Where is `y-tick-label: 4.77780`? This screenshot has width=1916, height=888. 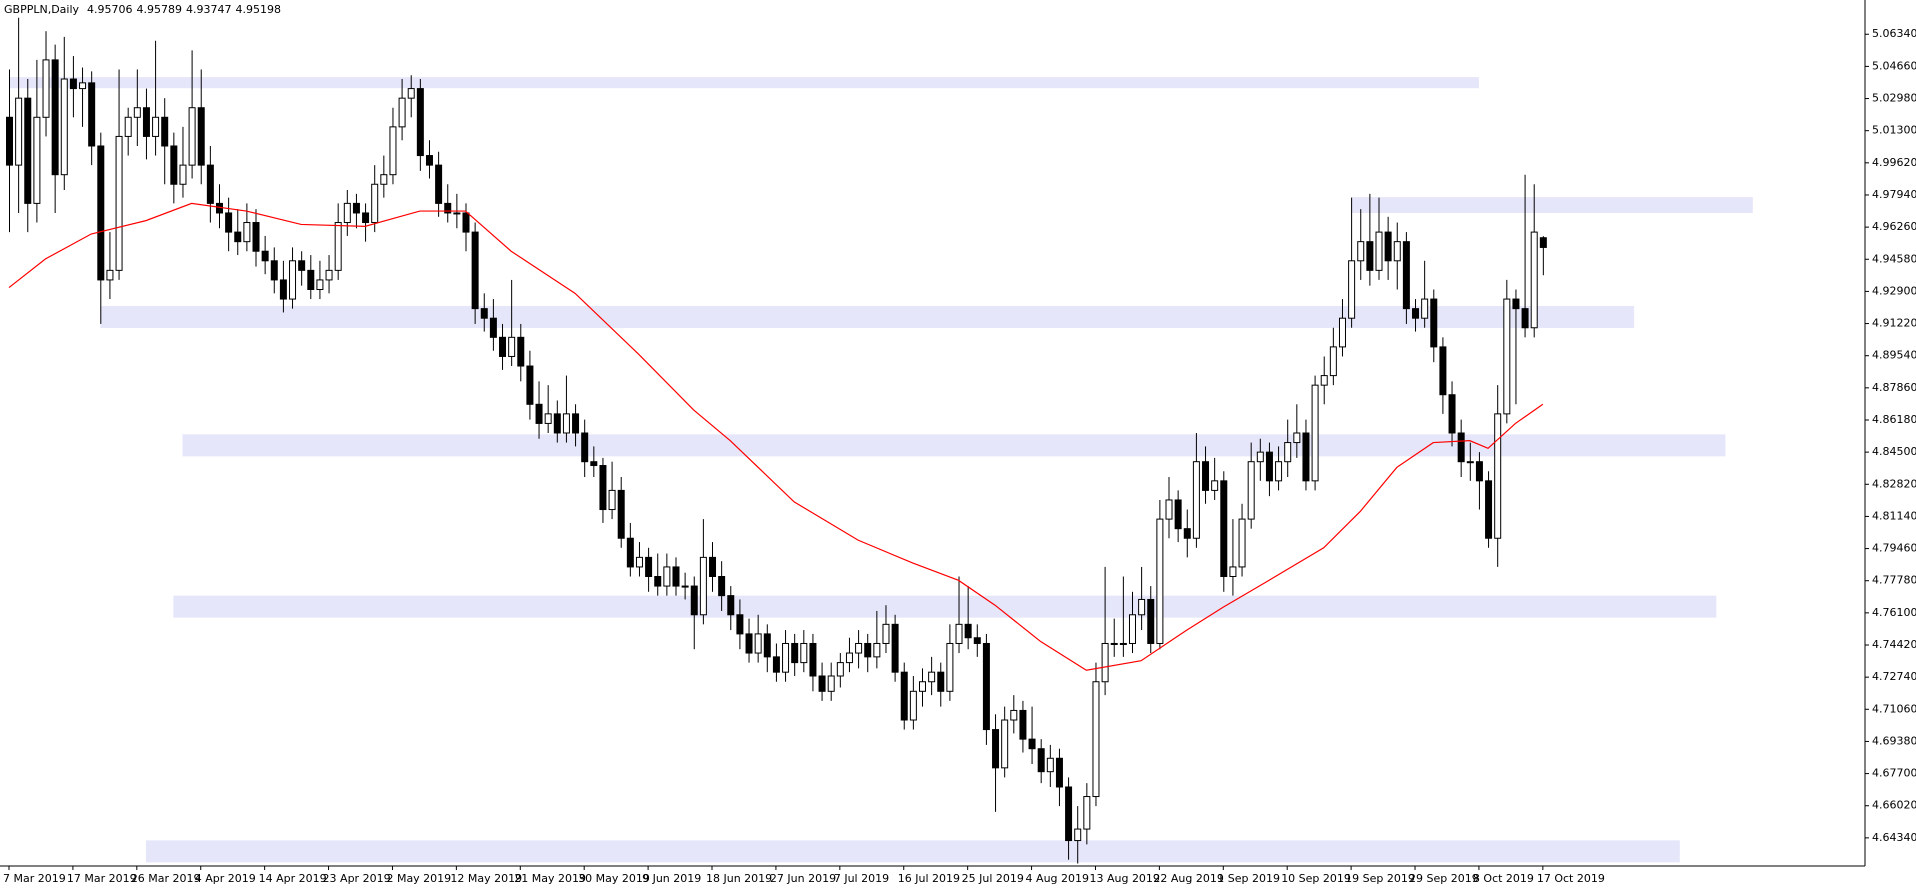 y-tick-label: 4.77780 is located at coordinates (1894, 580).